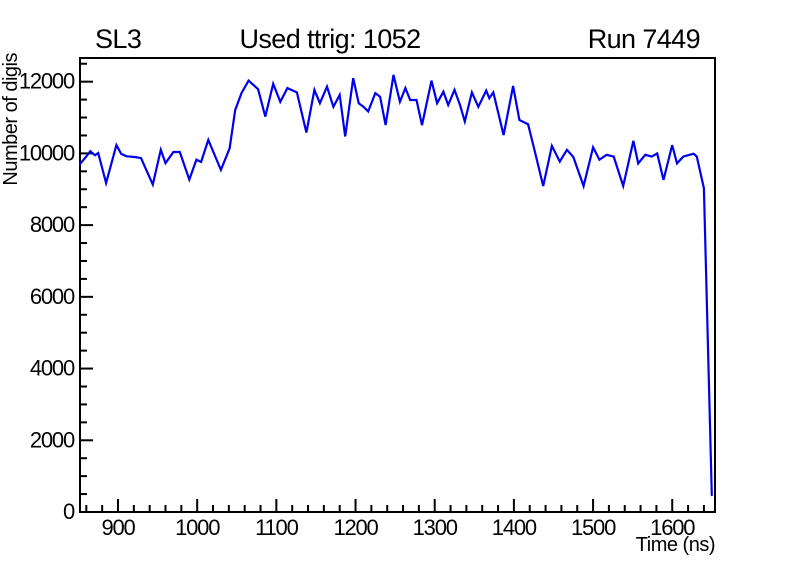  What do you see at coordinates (435, 527) in the screenshot?
I see `x-tick-label: 1300` at bounding box center [435, 527].